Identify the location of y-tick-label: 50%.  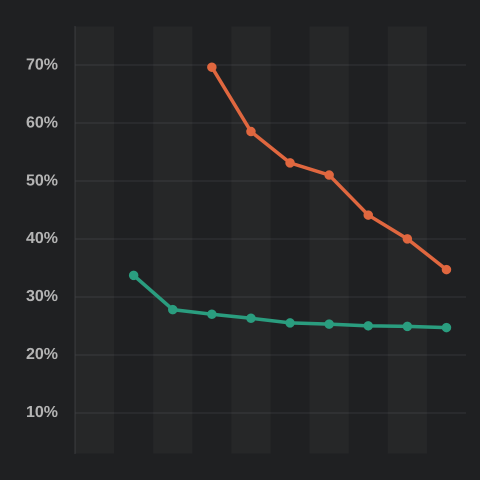
(42, 181).